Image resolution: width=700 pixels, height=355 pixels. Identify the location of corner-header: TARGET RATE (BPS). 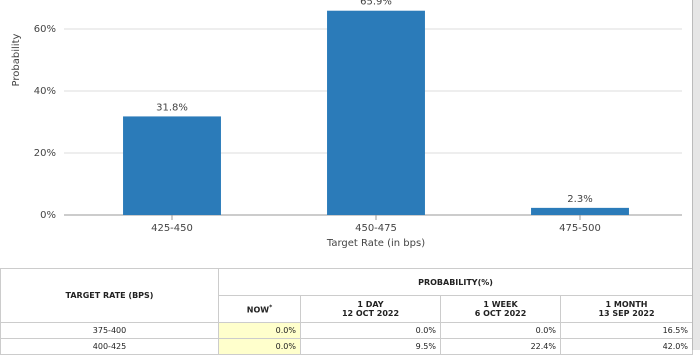
(109, 295).